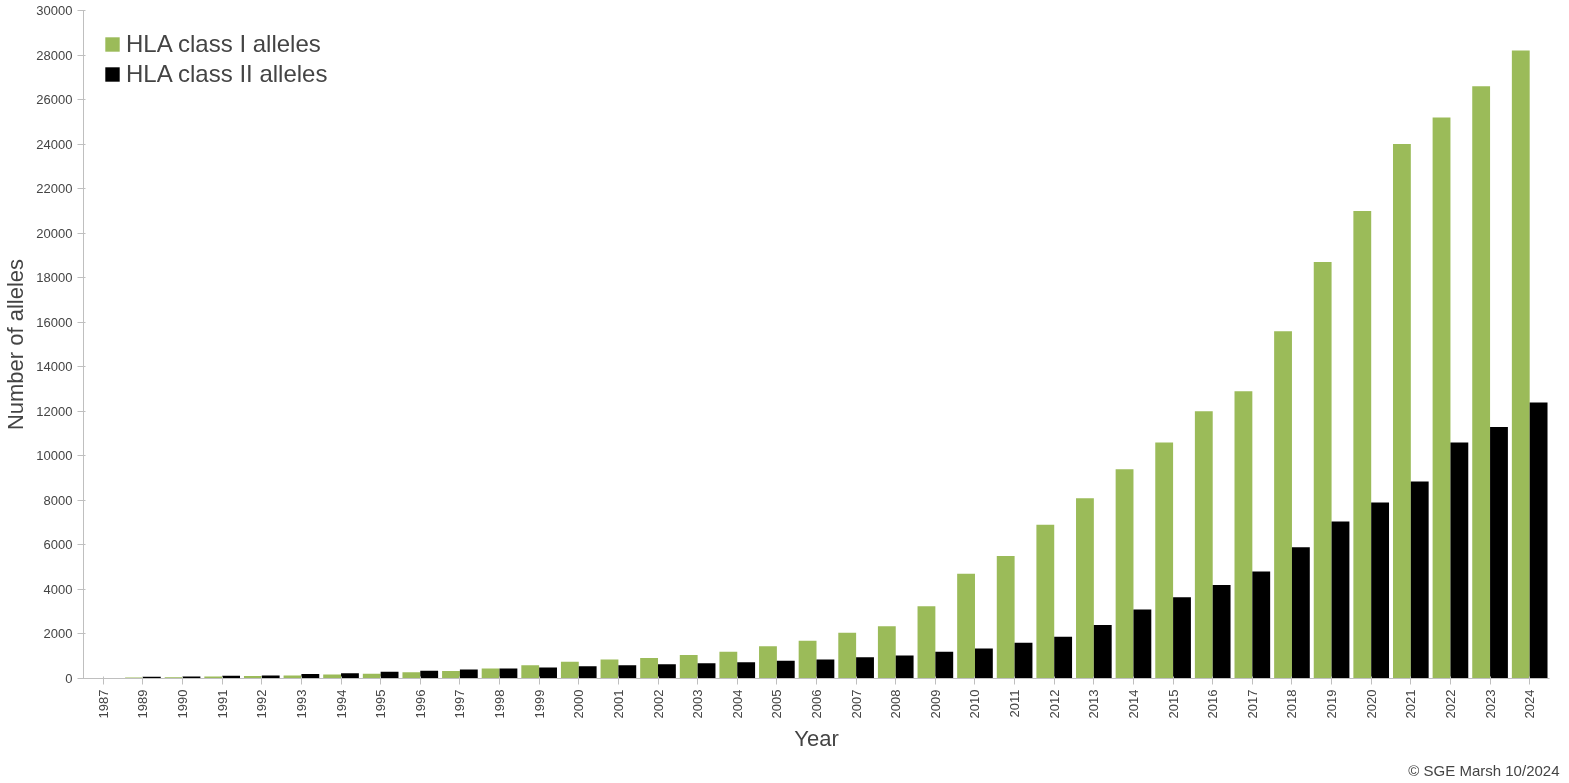 The image size is (1569, 783). What do you see at coordinates (698, 704) in the screenshot?
I see `x-tick-label: 2003` at bounding box center [698, 704].